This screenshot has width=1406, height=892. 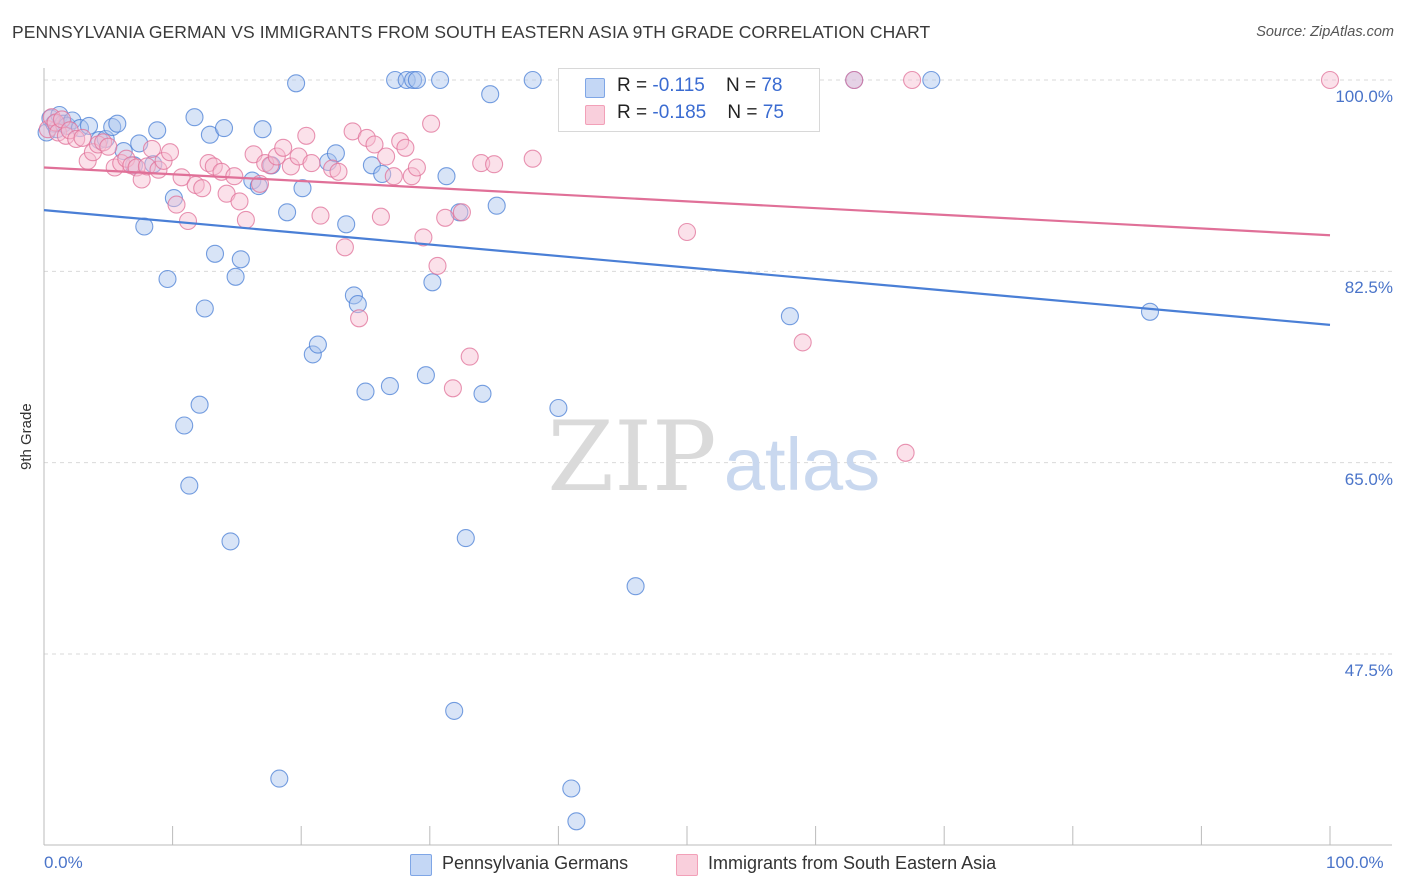 I want to click on legend-label: Pennsylvania Germans, so click(x=535, y=863).